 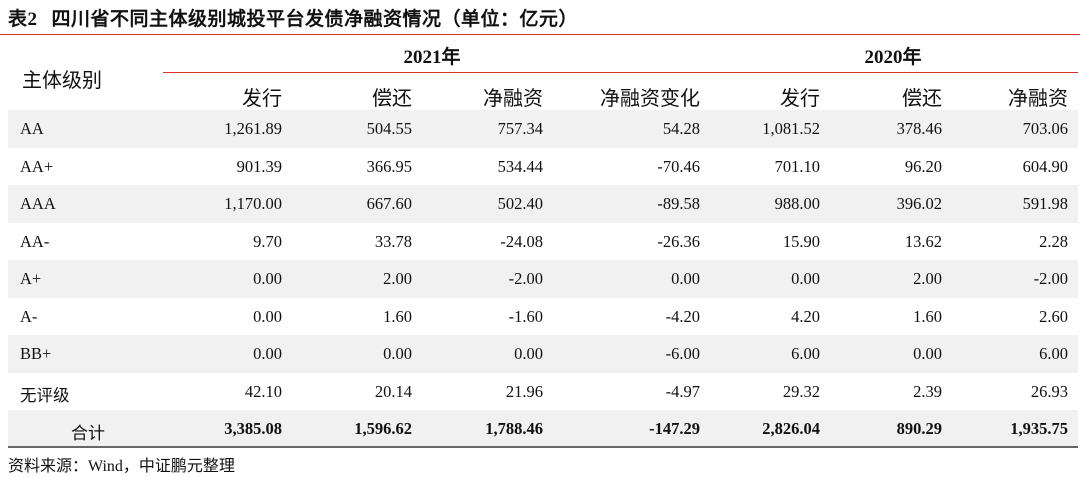 I want to click on table-cell: 2.28, so click(x=1053, y=241).